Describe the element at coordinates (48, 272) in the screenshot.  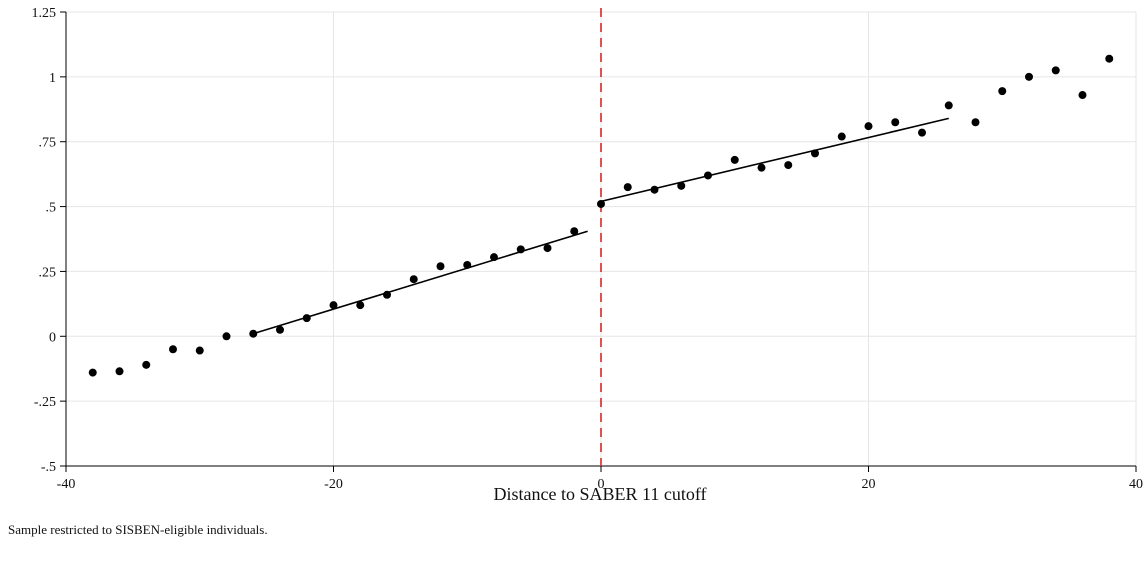
I see `y-tick-label: .25` at that location.